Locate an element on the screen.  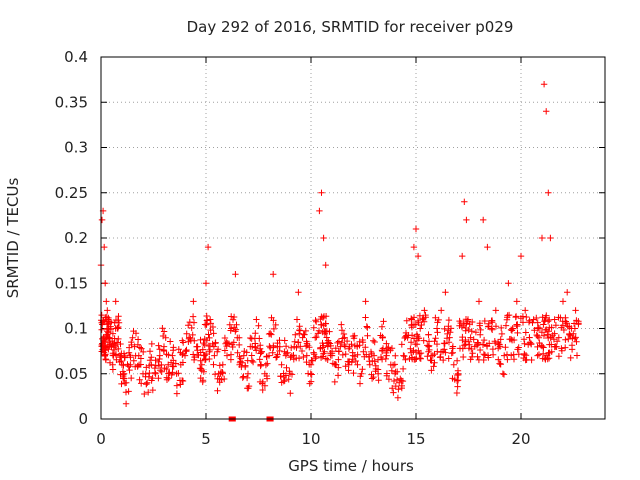
x-tick-label: 5 is located at coordinates (206, 439).